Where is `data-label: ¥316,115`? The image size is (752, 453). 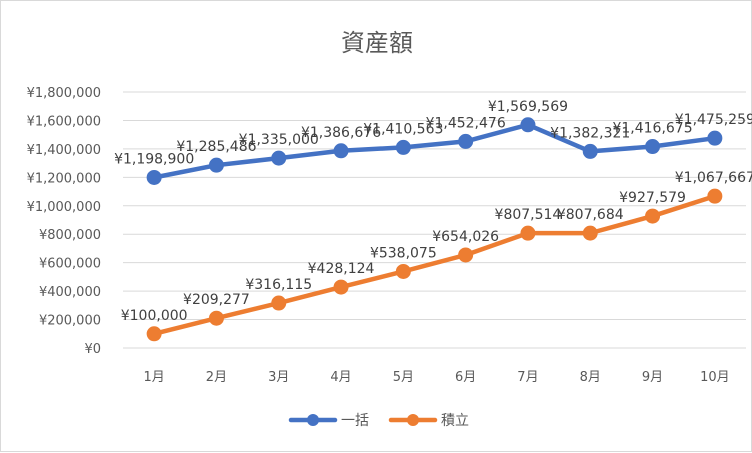
data-label: ¥316,115 is located at coordinates (278, 285).